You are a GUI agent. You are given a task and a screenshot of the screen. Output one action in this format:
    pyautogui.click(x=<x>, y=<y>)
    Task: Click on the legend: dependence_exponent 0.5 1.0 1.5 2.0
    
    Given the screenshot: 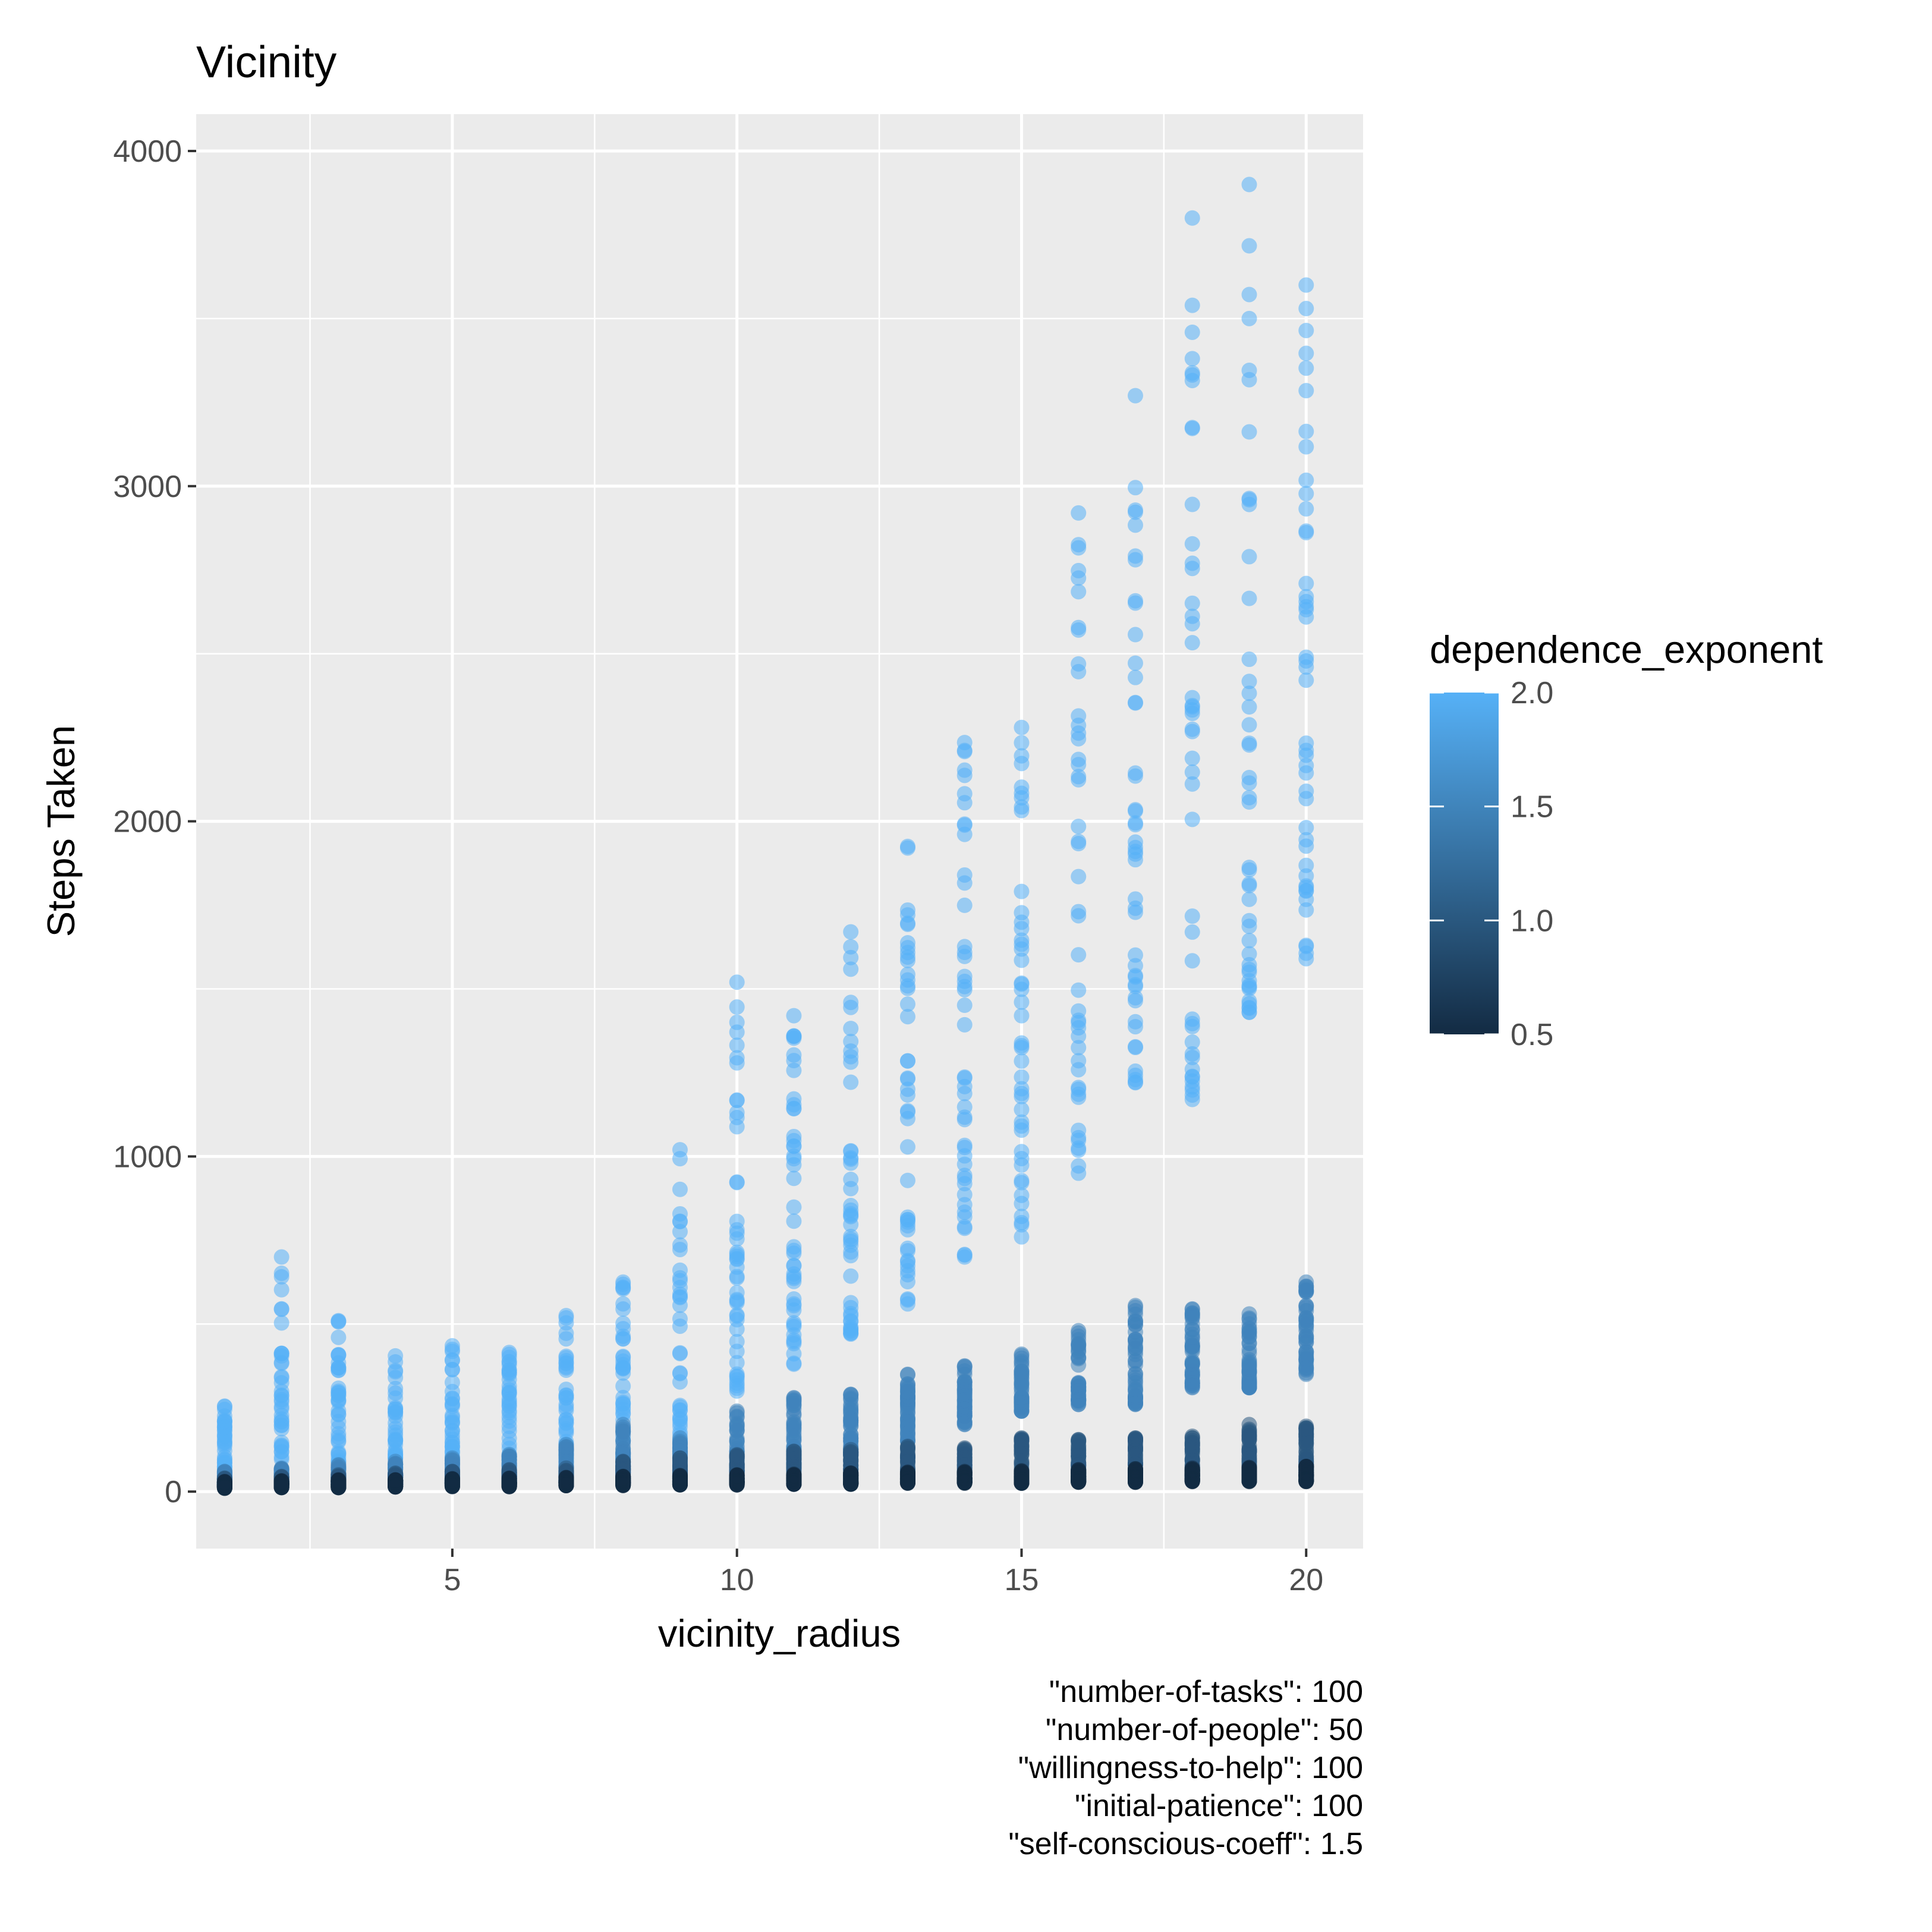 What is the action you would take?
    pyautogui.click(x=1626, y=840)
    